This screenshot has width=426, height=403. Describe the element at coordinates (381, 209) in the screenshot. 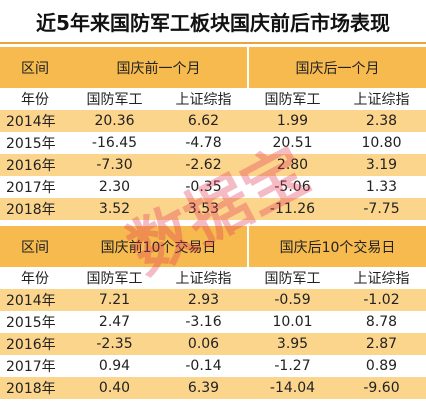

I see `cell: -7.75` at that location.